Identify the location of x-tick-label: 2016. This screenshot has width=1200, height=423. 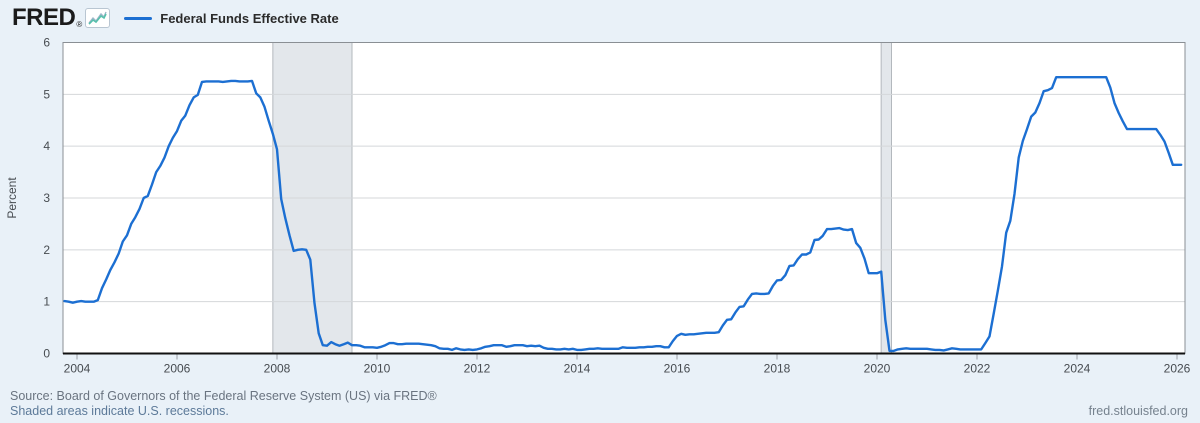
(677, 369).